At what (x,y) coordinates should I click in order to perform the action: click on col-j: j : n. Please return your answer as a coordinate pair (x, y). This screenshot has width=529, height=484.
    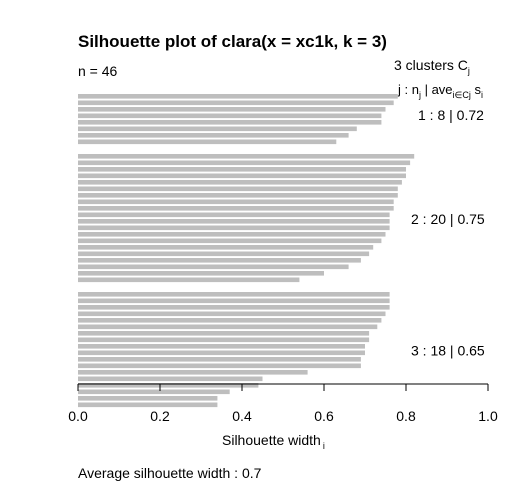
    Looking at the image, I should click on (408, 89).